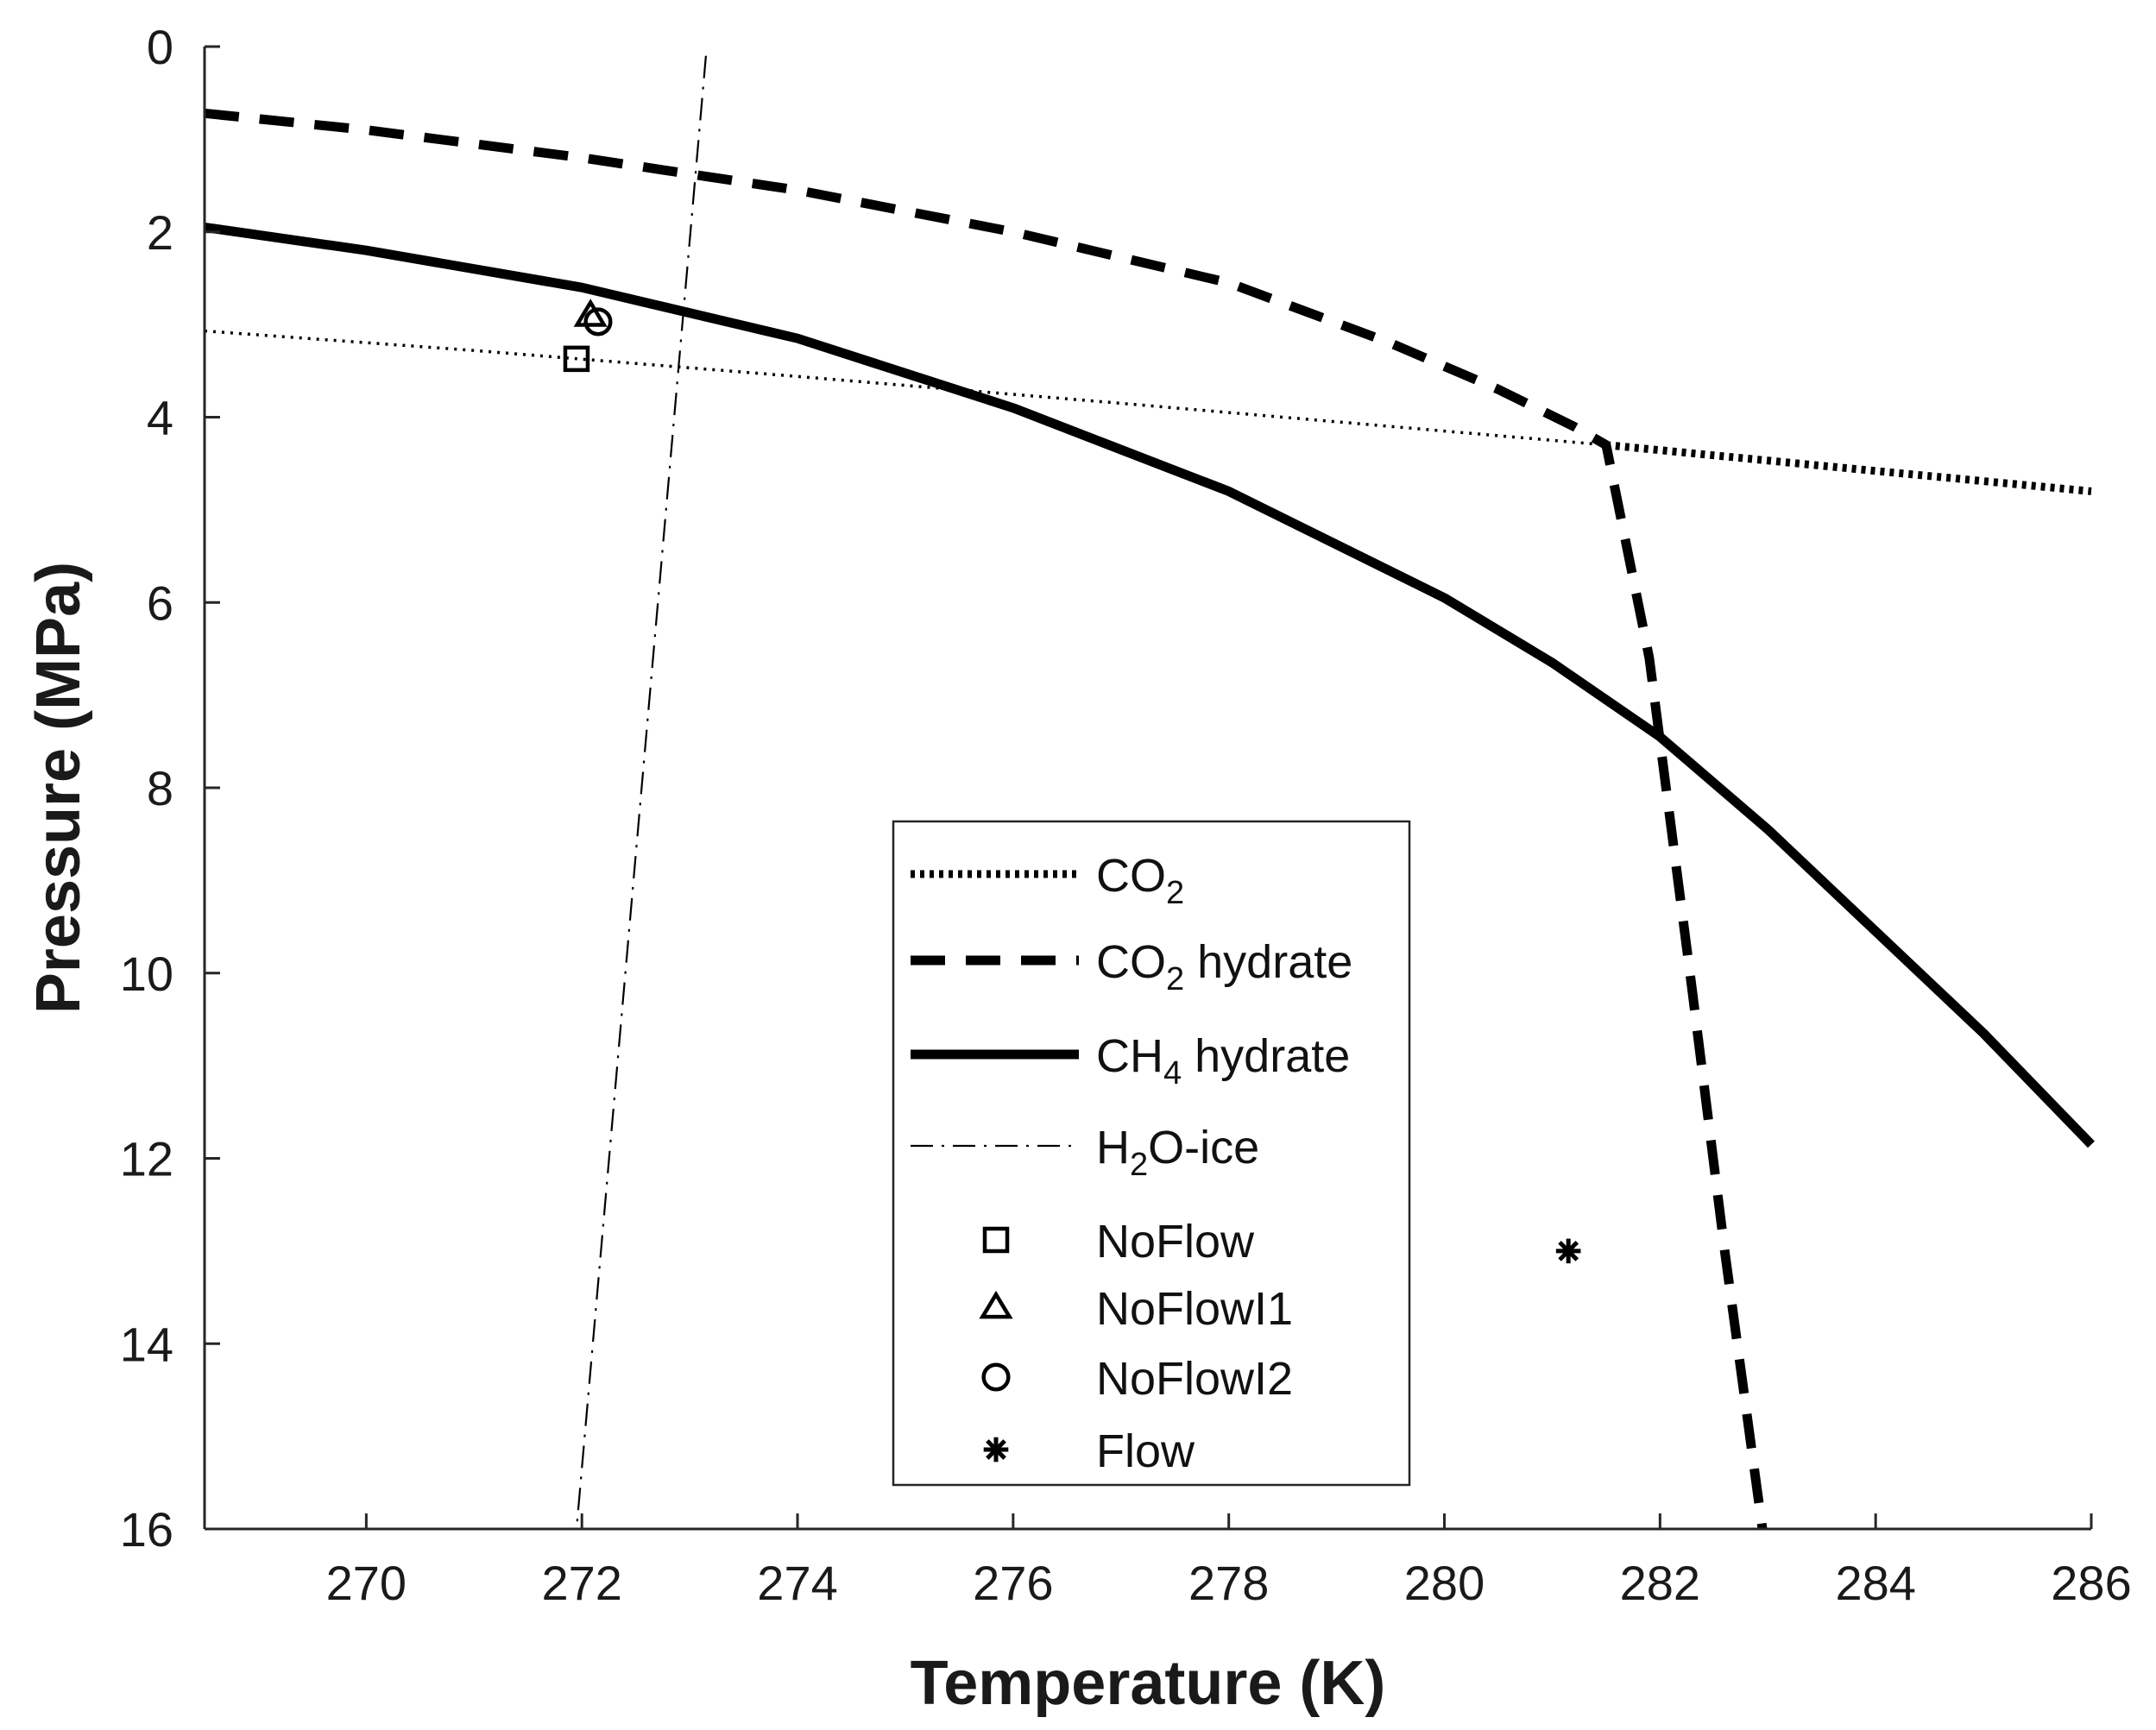  Describe the element at coordinates (146, 1344) in the screenshot. I see `y-tick-label: 14` at that location.